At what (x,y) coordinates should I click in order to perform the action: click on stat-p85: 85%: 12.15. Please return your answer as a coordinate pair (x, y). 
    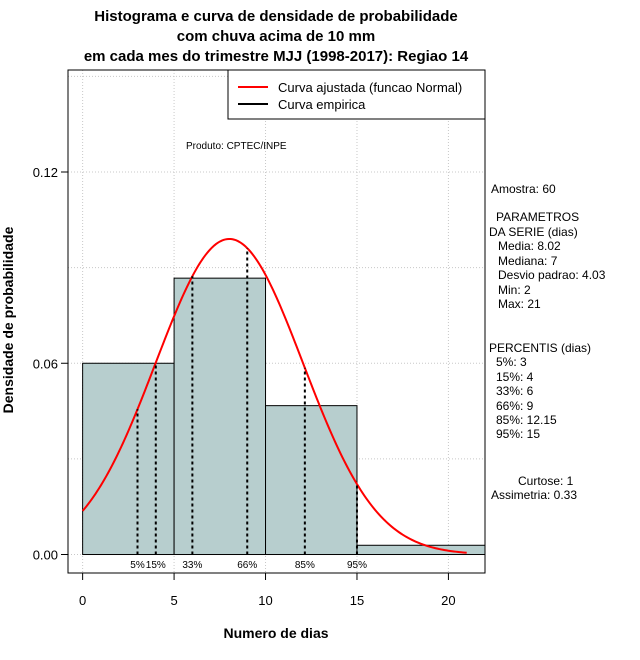
    Looking at the image, I should click on (526, 420).